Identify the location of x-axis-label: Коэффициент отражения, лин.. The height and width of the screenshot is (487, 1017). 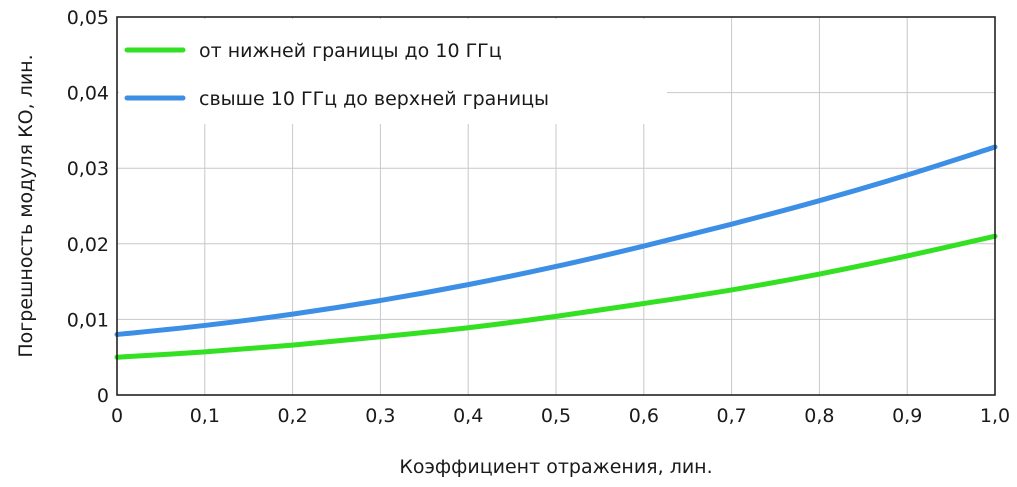
(555, 467).